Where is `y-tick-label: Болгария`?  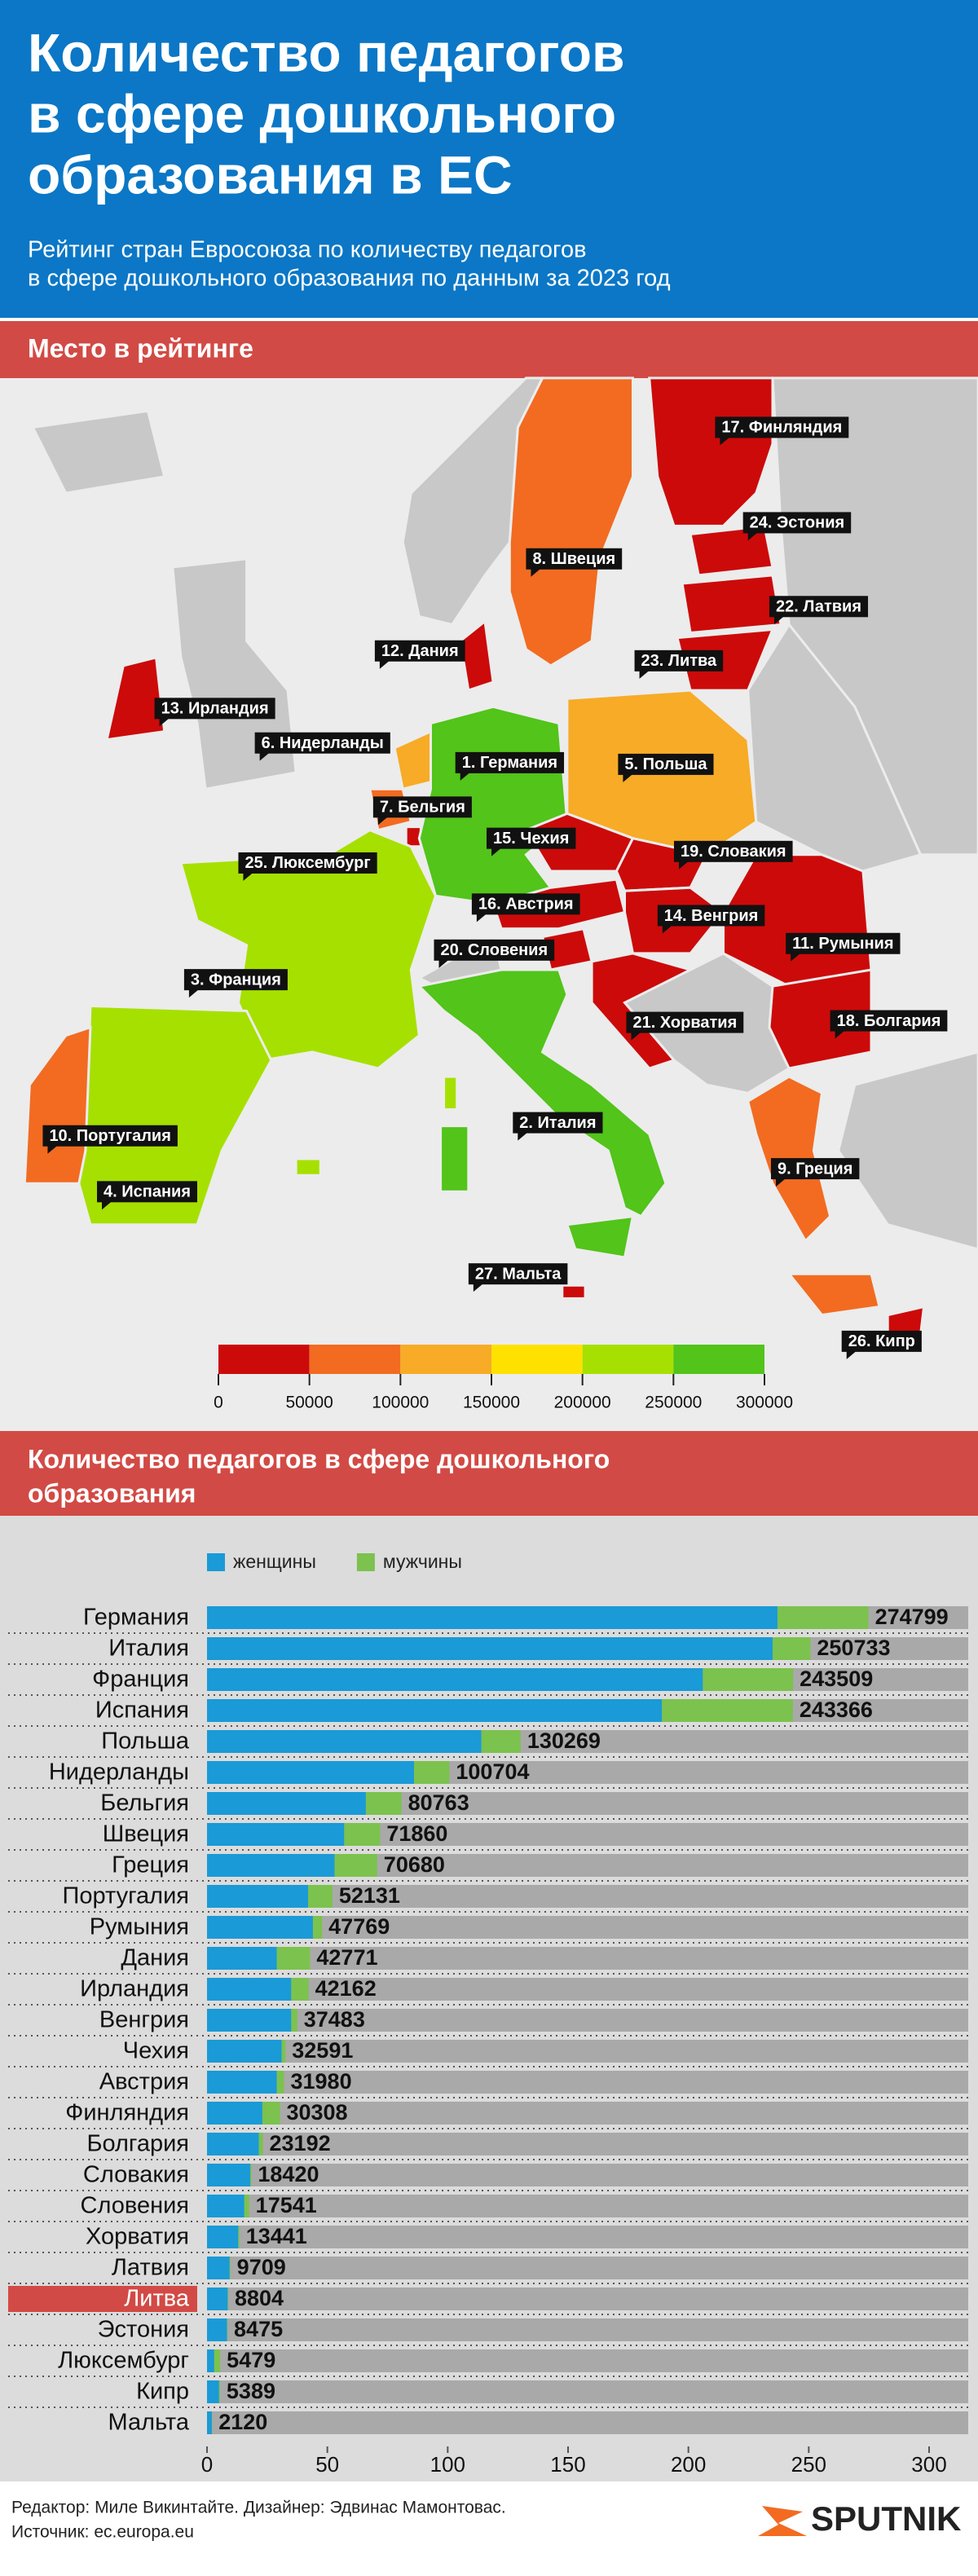 y-tick-label: Болгария is located at coordinates (137, 2144).